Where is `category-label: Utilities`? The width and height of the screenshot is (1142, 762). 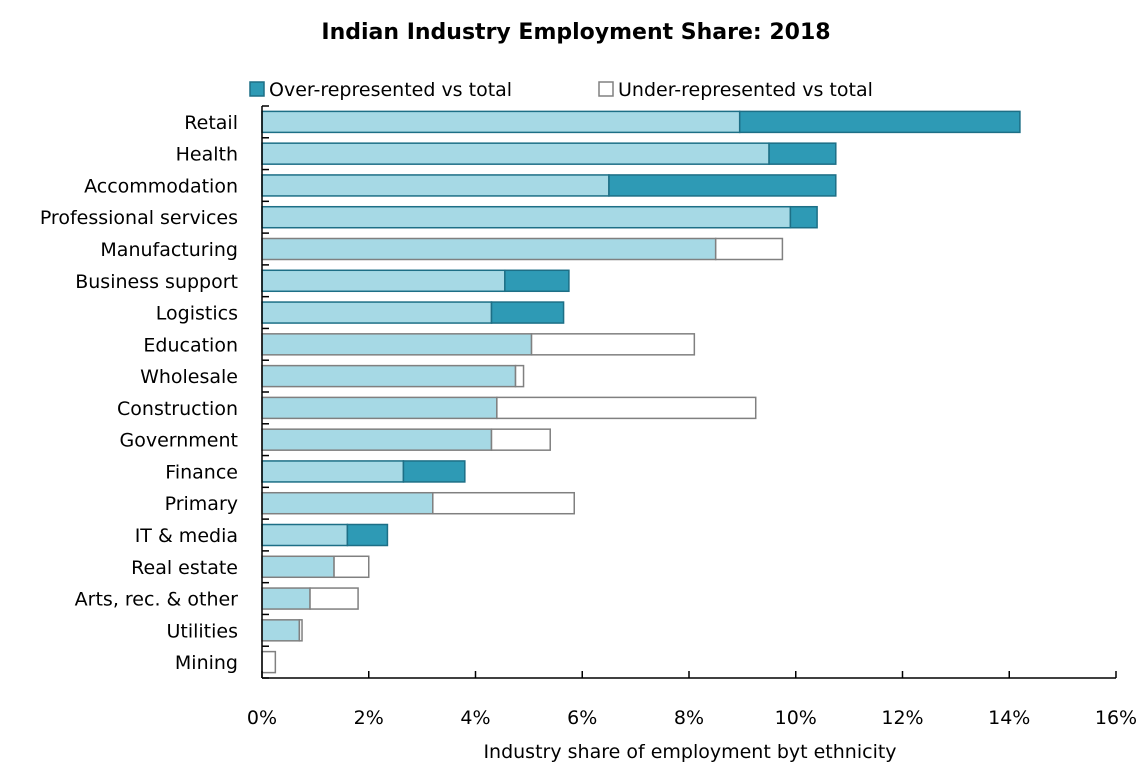 category-label: Utilities is located at coordinates (202, 631).